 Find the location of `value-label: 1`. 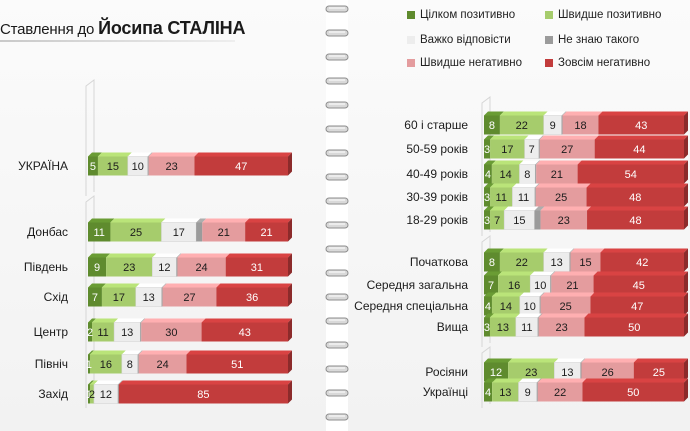

value-label: 1 is located at coordinates (89, 395).